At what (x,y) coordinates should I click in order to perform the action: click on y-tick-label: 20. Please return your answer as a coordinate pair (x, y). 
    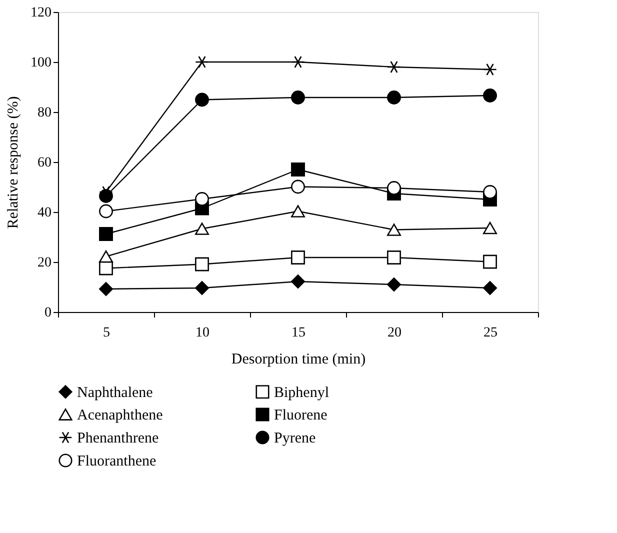
    Looking at the image, I should click on (45, 263).